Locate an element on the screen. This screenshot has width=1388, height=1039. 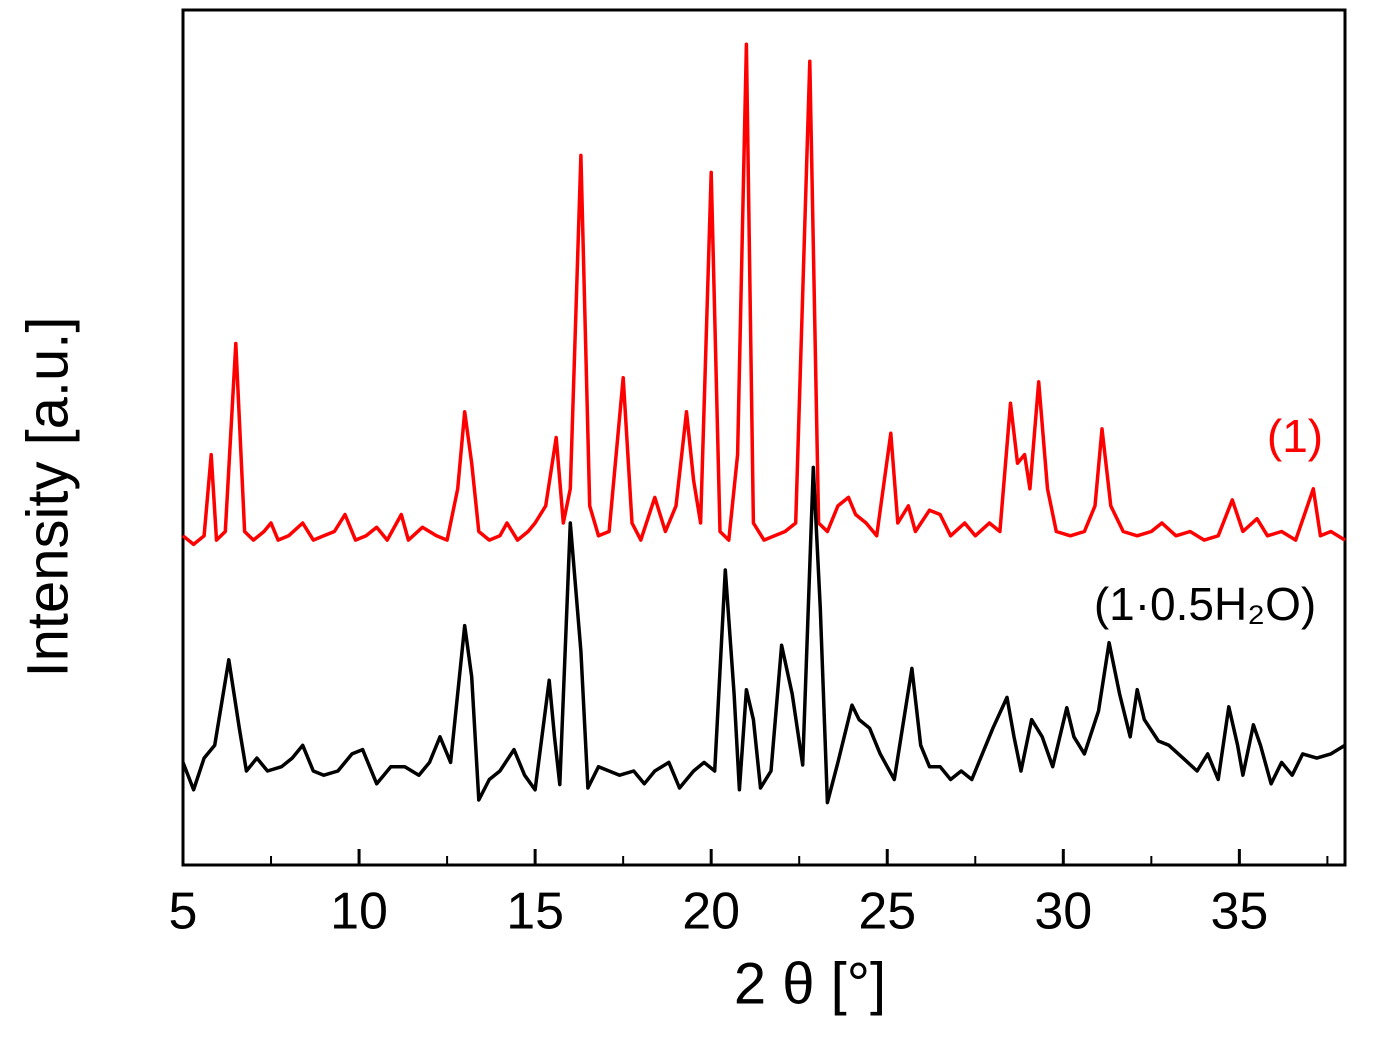
x-tick-label: 5 is located at coordinates (183, 912).